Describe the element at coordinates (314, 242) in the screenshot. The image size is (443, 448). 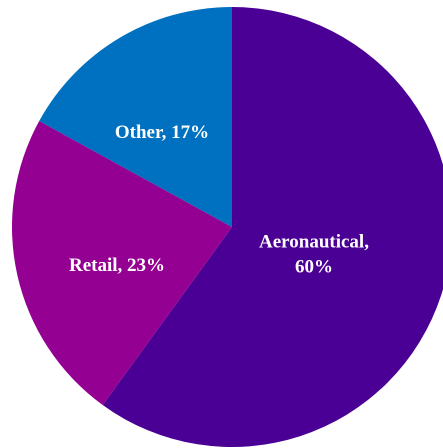
I see `slice-label-line: Aeronautical,` at that location.